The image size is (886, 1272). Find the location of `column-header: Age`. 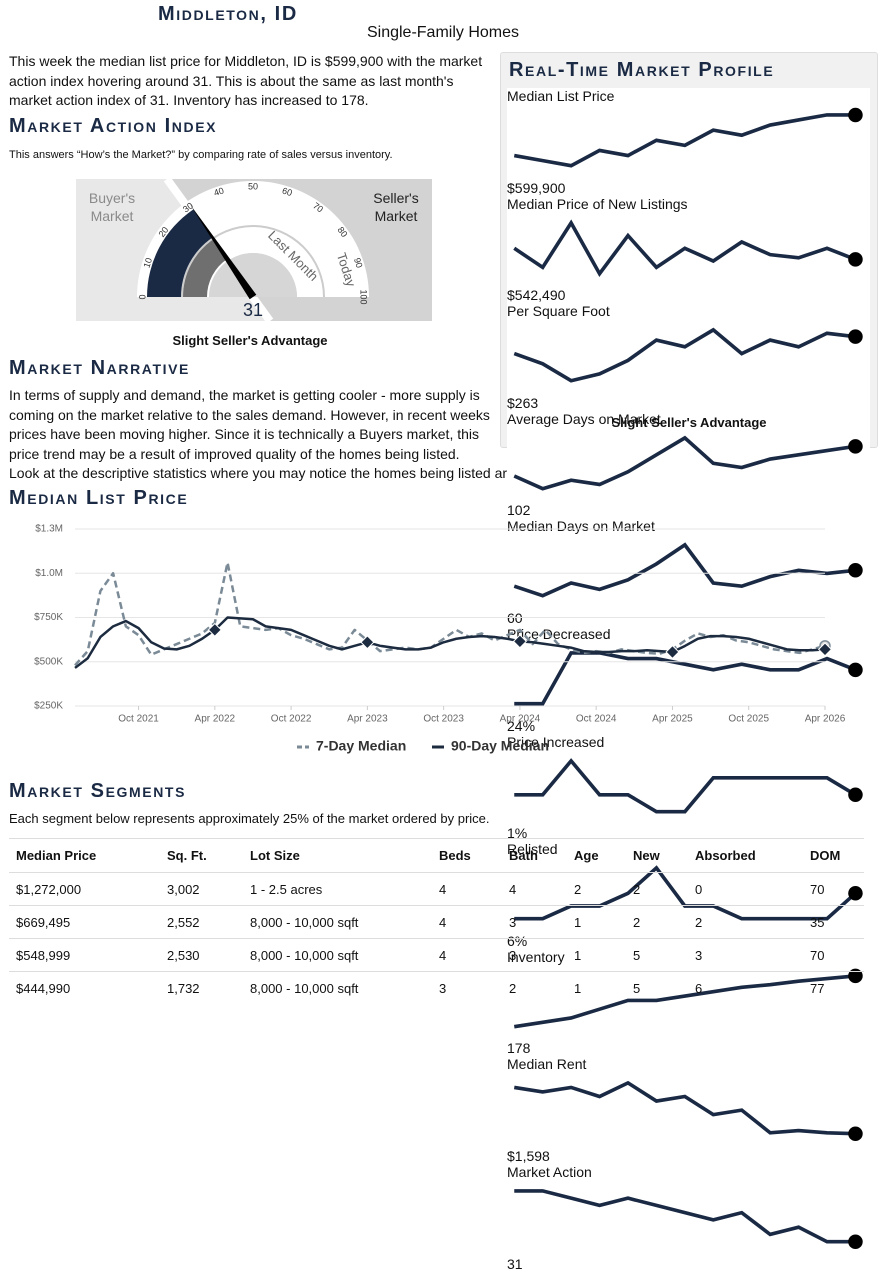

column-header: Age is located at coordinates (596, 855).